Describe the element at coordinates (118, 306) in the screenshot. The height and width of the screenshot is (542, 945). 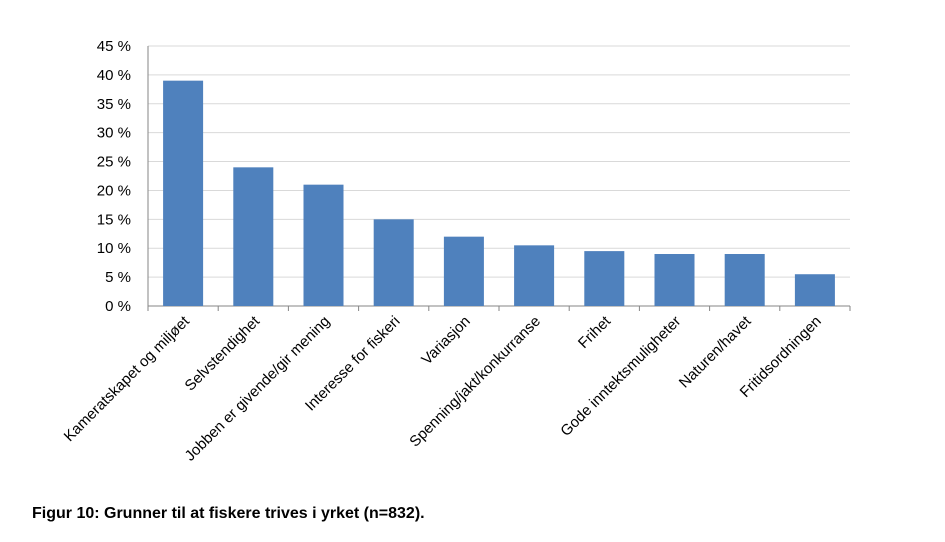
I see `y-tick-label: 0 %` at that location.